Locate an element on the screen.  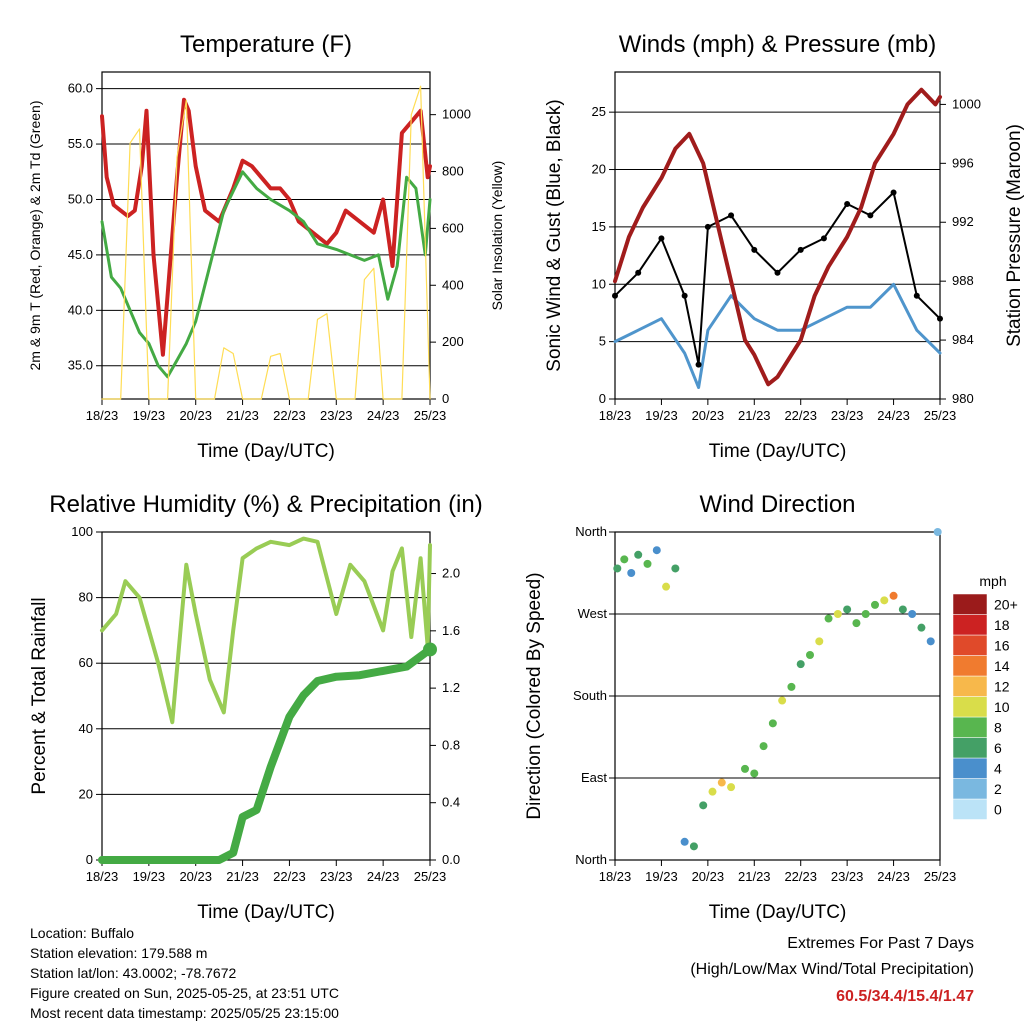
x-axis-label-3: Time (Day/UTC) is located at coordinates (778, 912).